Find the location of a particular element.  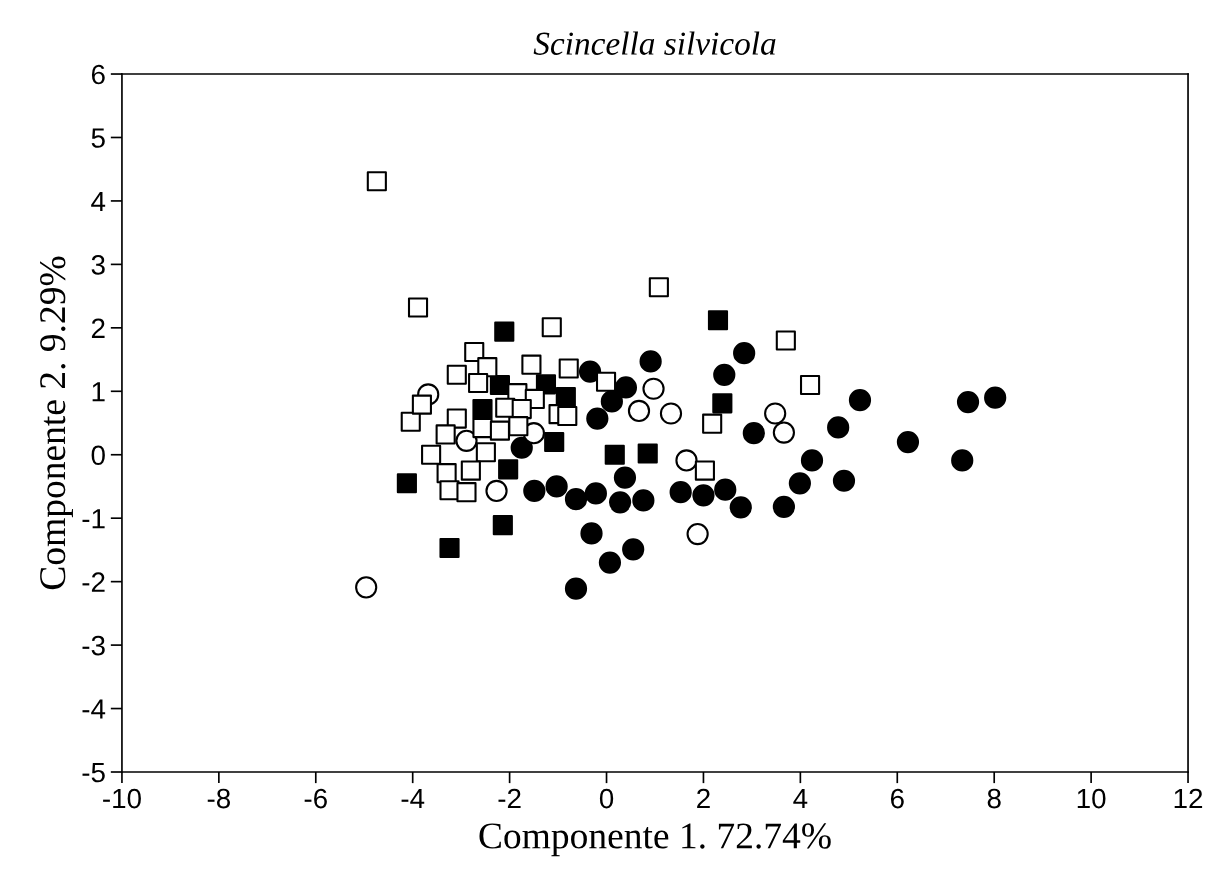

y-tick-label: 2 is located at coordinates (98, 328).